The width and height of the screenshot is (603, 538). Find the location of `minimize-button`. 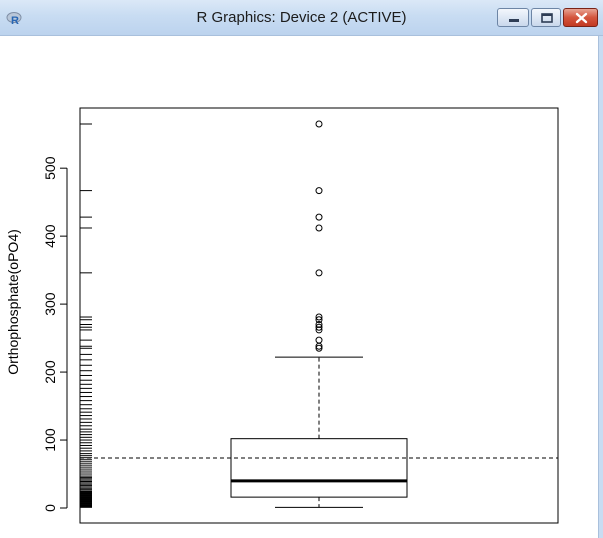

minimize-button is located at coordinates (513, 17).